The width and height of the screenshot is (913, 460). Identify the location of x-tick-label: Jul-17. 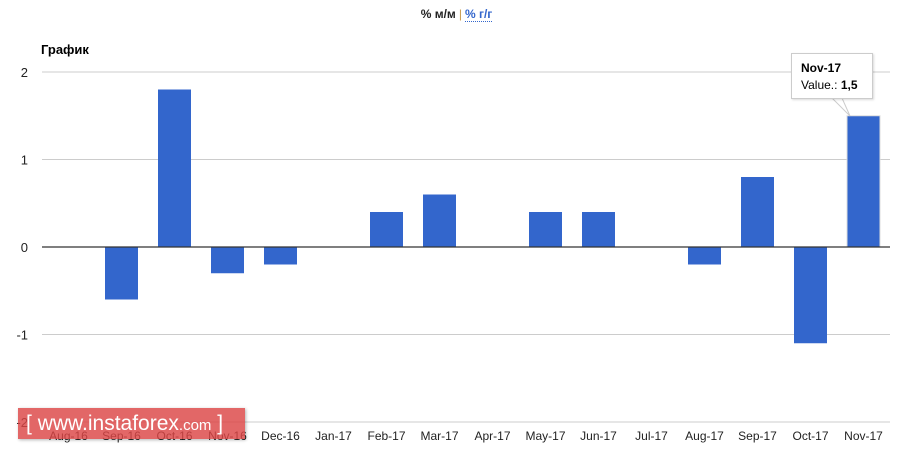
(651, 436).